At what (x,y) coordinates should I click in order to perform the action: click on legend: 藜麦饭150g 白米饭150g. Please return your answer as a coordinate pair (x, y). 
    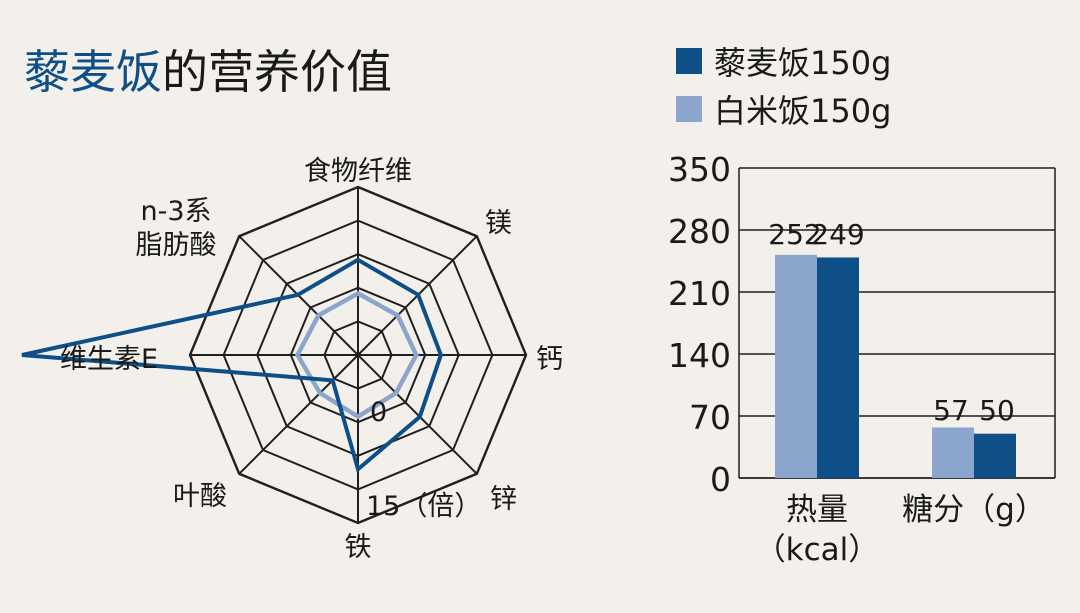
    Looking at the image, I should click on (783, 87).